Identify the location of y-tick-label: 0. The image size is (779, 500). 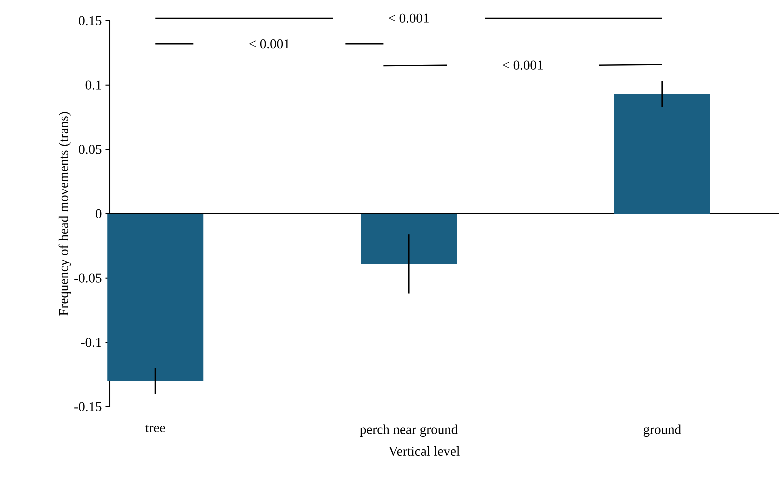
(99, 214).